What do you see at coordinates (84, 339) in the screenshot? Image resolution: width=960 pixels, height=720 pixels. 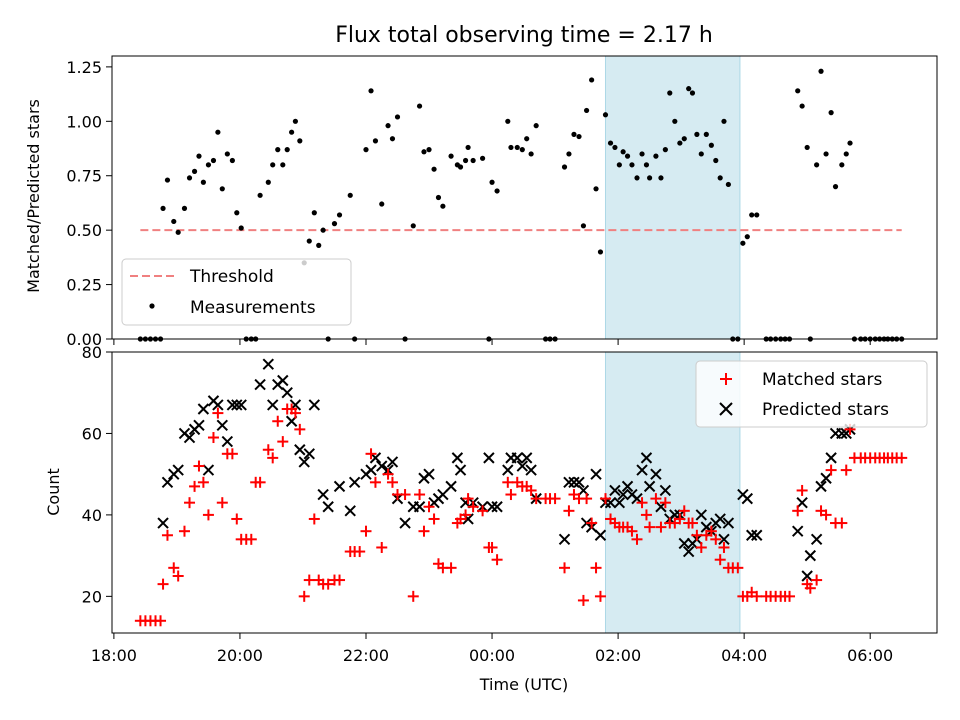 I see `top-y-tick-label: 0.00` at bounding box center [84, 339].